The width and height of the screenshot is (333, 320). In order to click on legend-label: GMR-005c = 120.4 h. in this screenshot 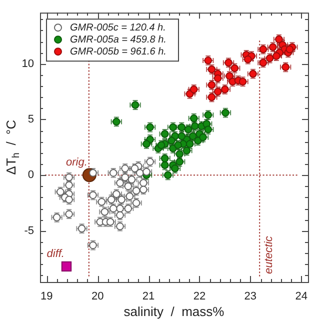, I will do `click(118, 28)`.